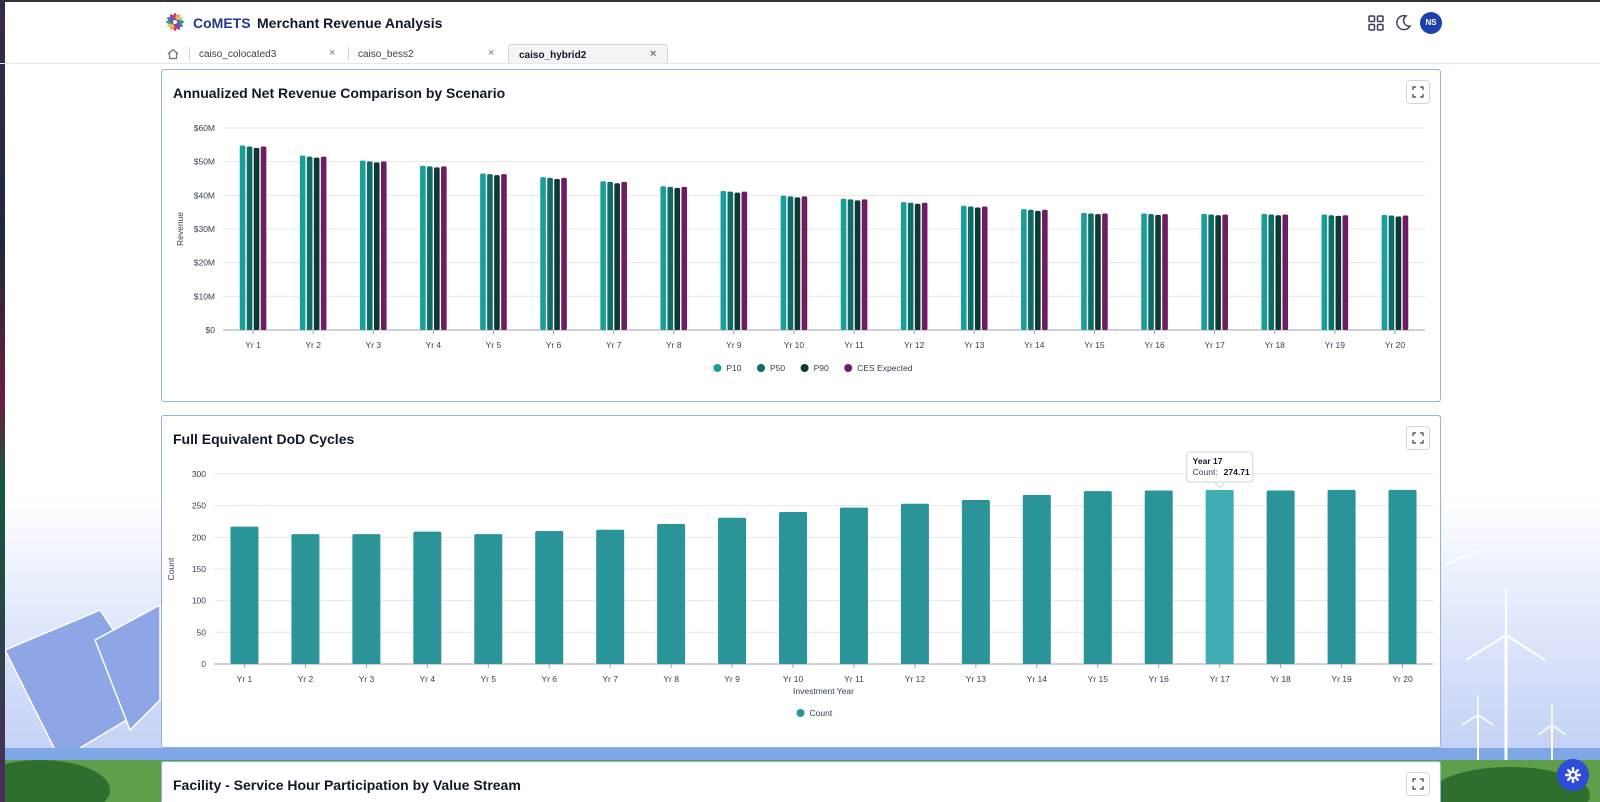 This screenshot has width=1600, height=802. I want to click on x-tick-label: Yr 3, so click(373, 345).